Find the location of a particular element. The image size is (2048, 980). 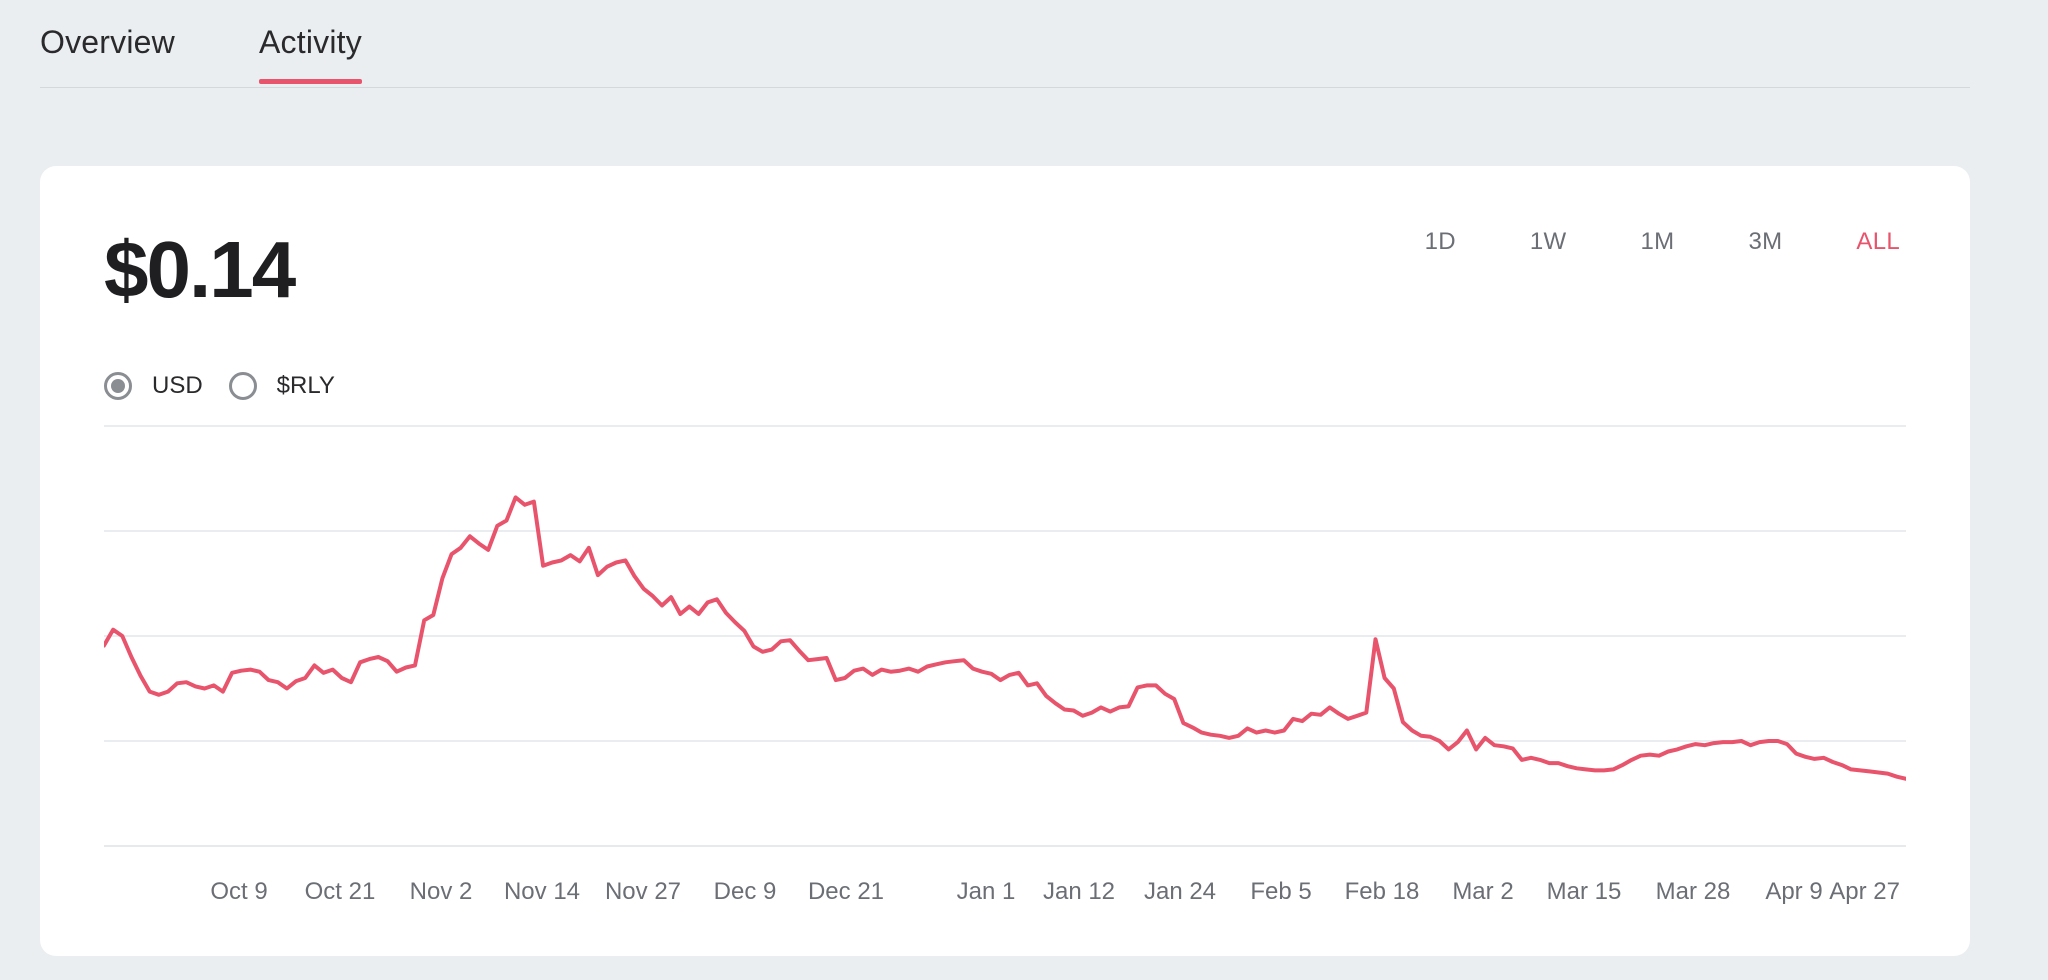

tab-overview-label: Overview is located at coordinates (107, 42).